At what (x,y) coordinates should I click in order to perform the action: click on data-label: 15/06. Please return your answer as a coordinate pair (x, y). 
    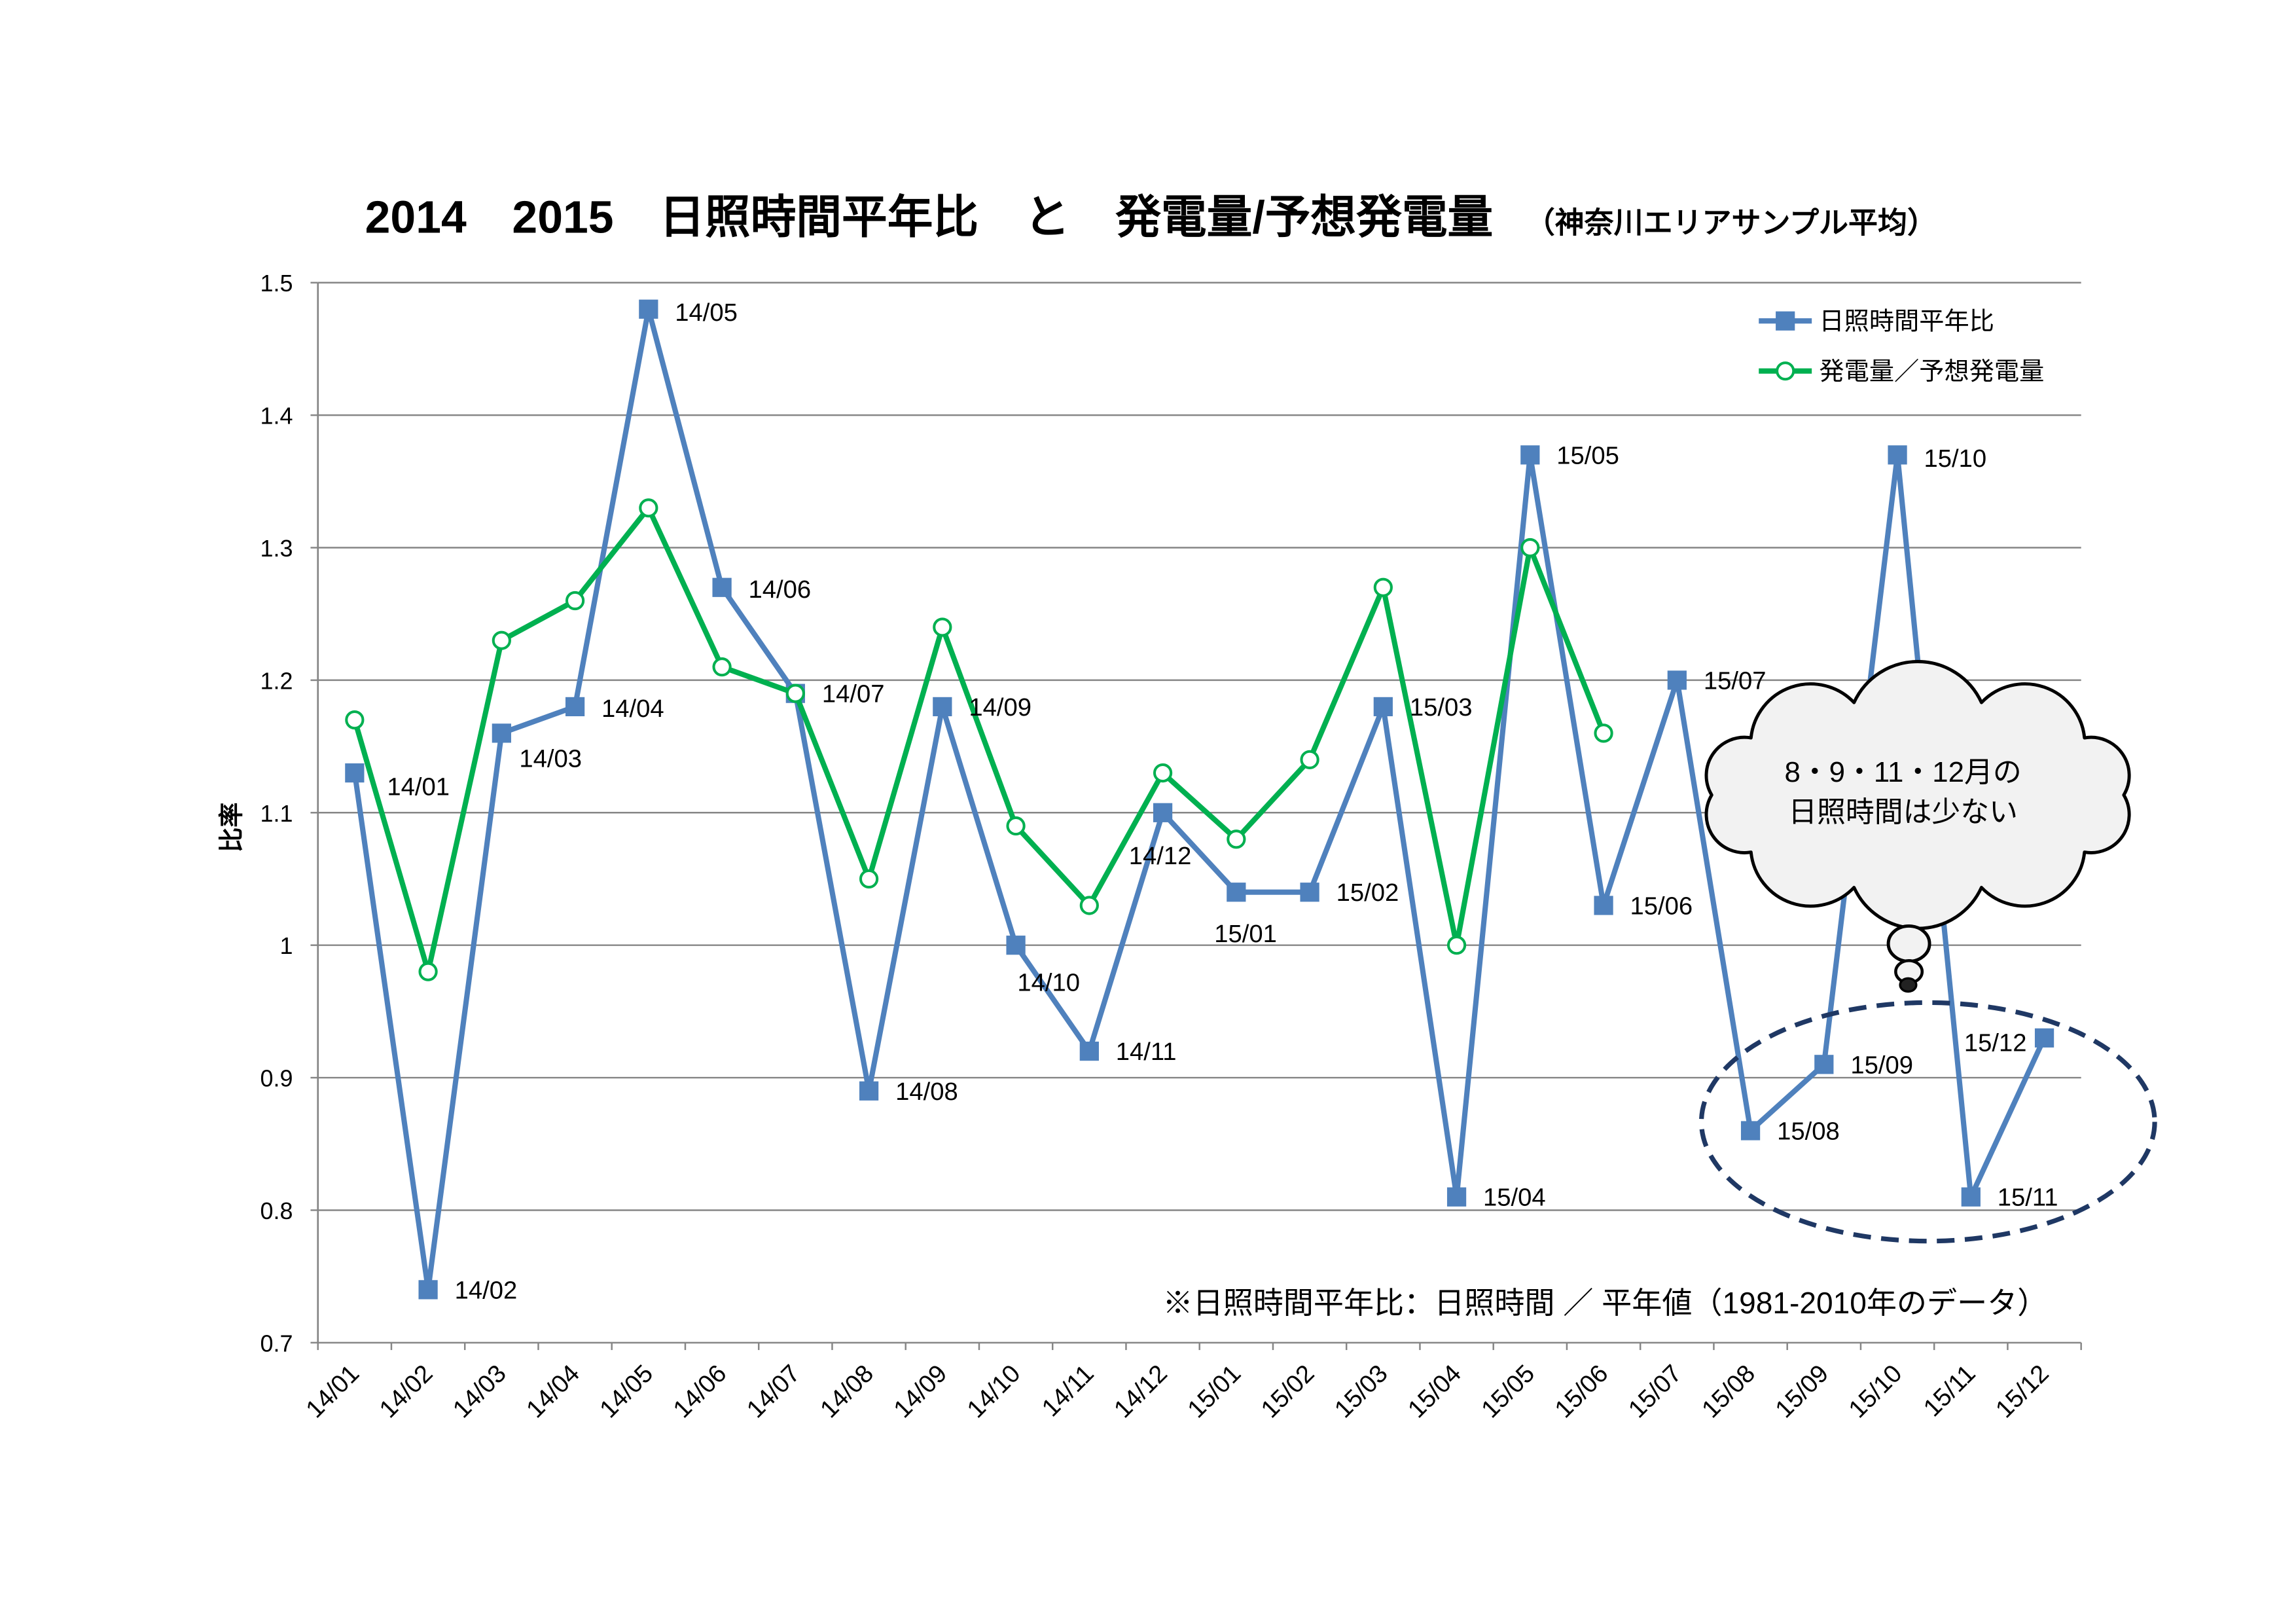
    Looking at the image, I should click on (1661, 906).